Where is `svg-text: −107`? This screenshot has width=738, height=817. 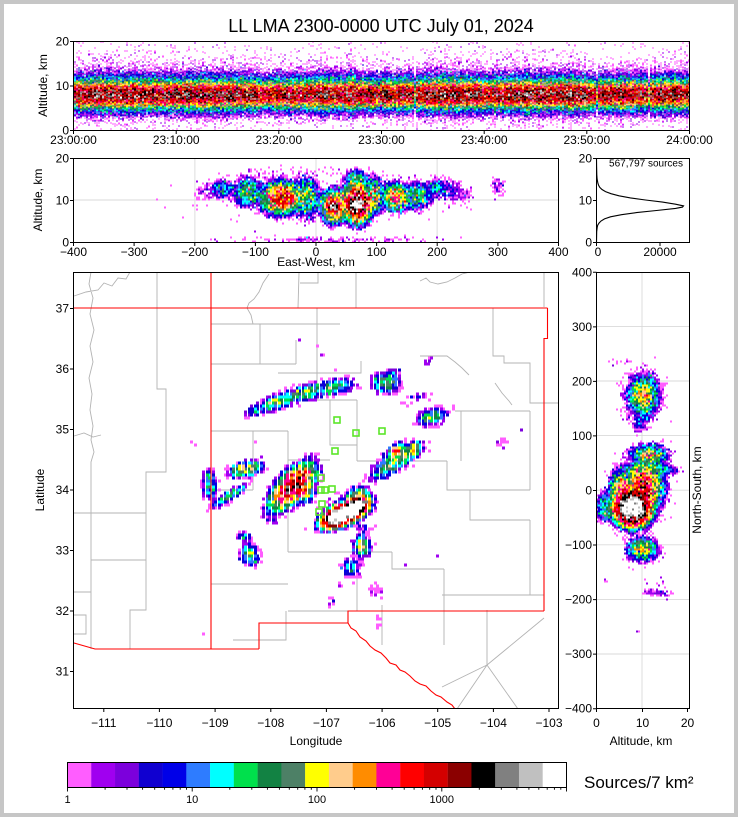 svg-text: −107 is located at coordinates (326, 723).